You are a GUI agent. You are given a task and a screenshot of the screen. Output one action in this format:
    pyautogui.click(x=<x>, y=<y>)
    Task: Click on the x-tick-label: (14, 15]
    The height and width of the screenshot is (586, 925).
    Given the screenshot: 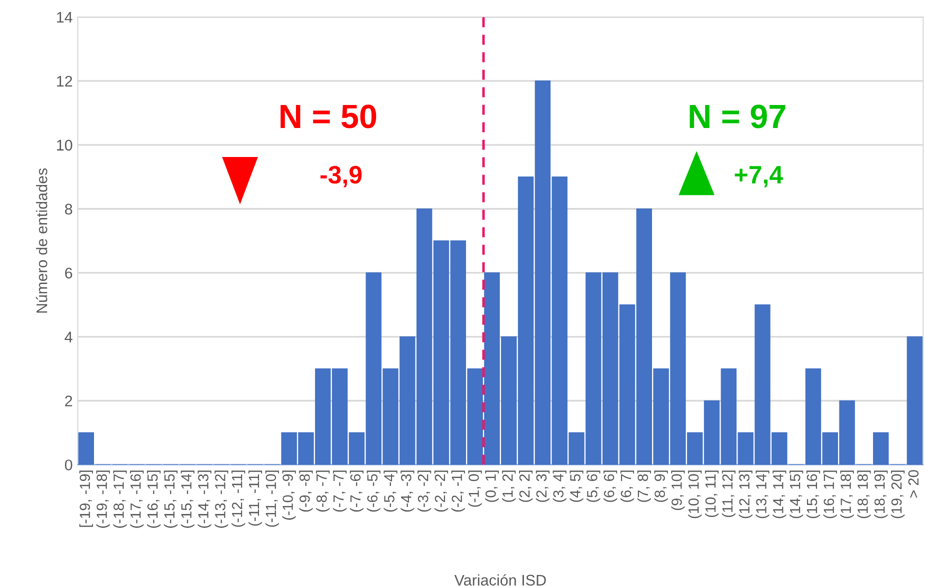 What is the action you would take?
    pyautogui.click(x=797, y=494)
    